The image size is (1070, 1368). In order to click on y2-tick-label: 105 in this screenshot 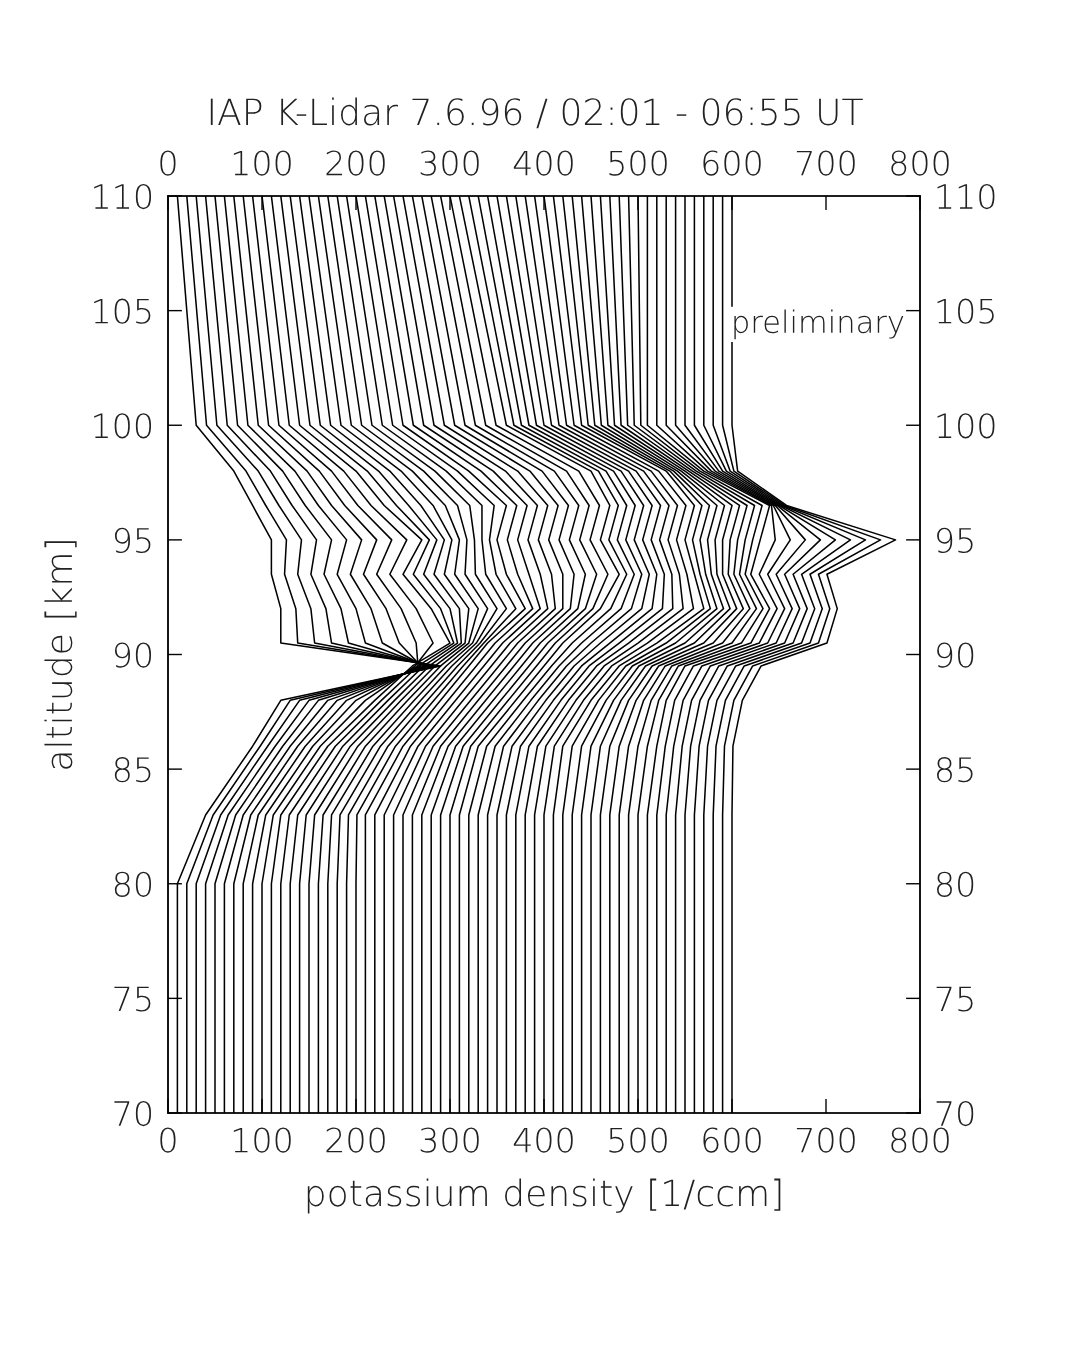, I will do `click(965, 311)`.